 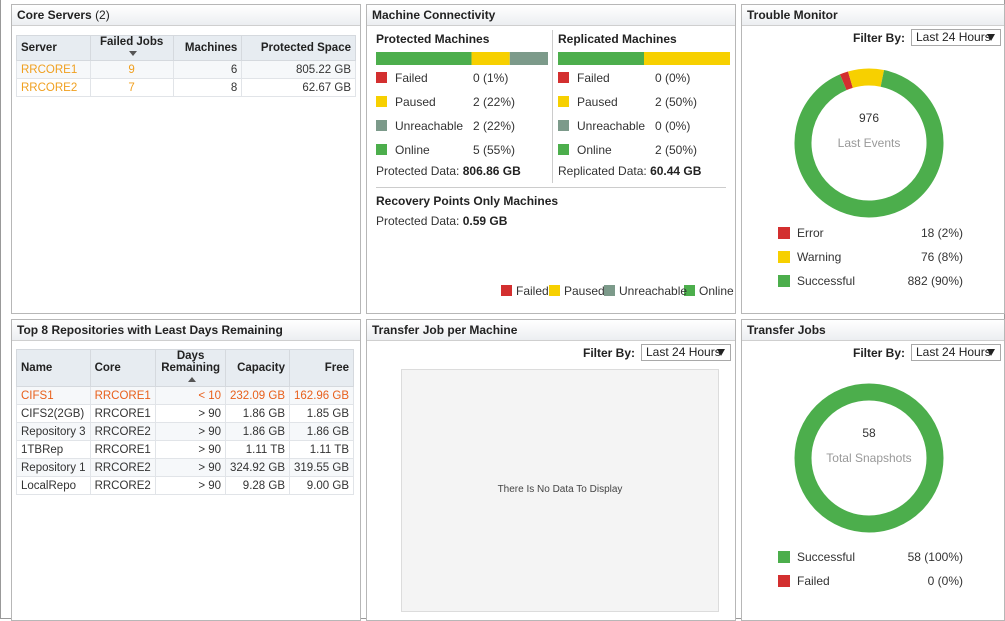 What do you see at coordinates (560, 490) in the screenshot?
I see `empty-chart-area` at bounding box center [560, 490].